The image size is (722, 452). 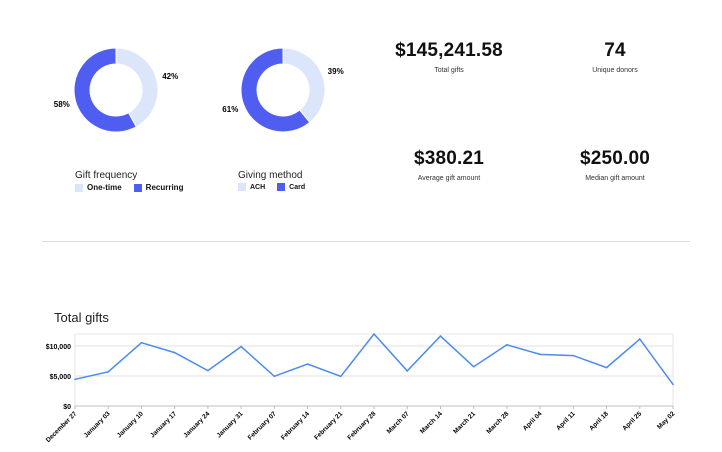 I want to click on legend-ach: ACH, so click(x=258, y=187).